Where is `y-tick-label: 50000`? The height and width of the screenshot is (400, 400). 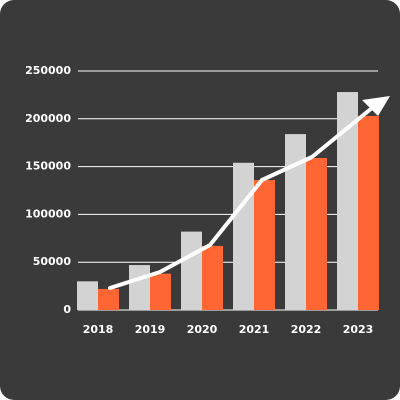 y-tick-label: 50000 is located at coordinates (52, 261).